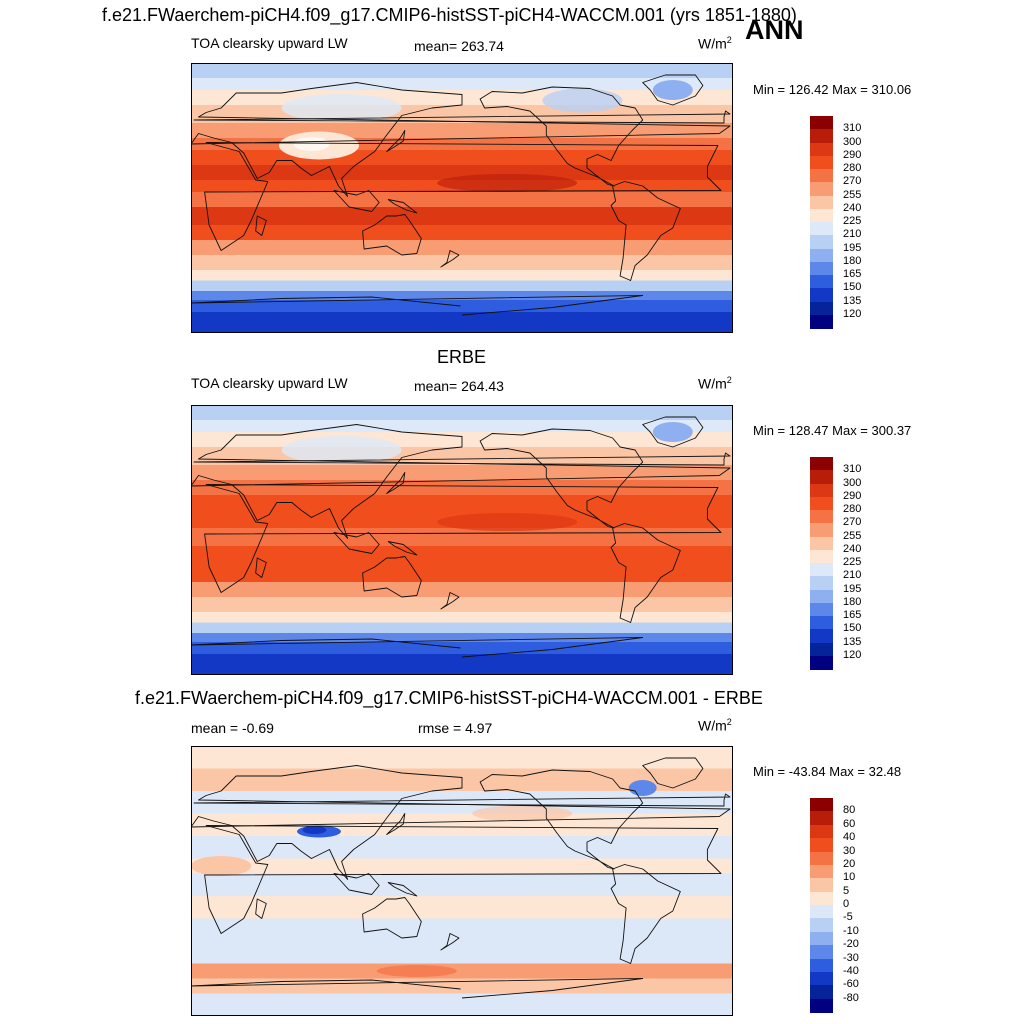 Image resolution: width=1024 pixels, height=1024 pixels. I want to click on season-label: ANN, so click(774, 30).